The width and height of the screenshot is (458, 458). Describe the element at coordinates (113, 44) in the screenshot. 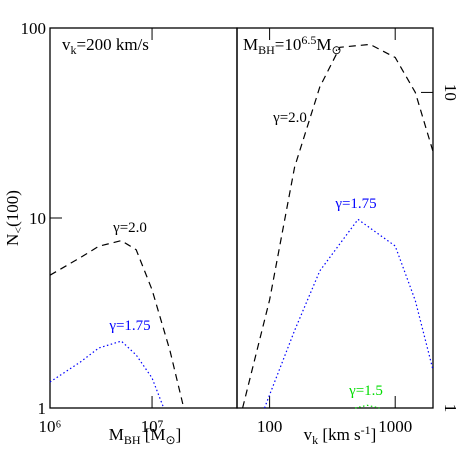

I see `text-part: =200 km/s` at that location.